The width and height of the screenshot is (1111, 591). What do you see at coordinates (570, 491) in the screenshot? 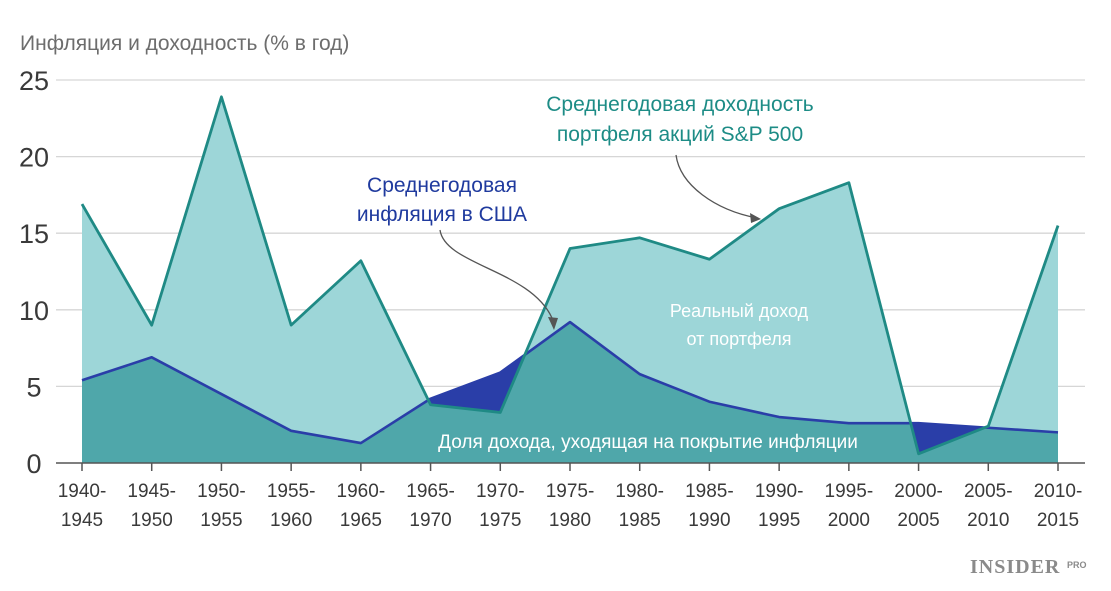
I see `x-tick-label: 1975-` at bounding box center [570, 491].